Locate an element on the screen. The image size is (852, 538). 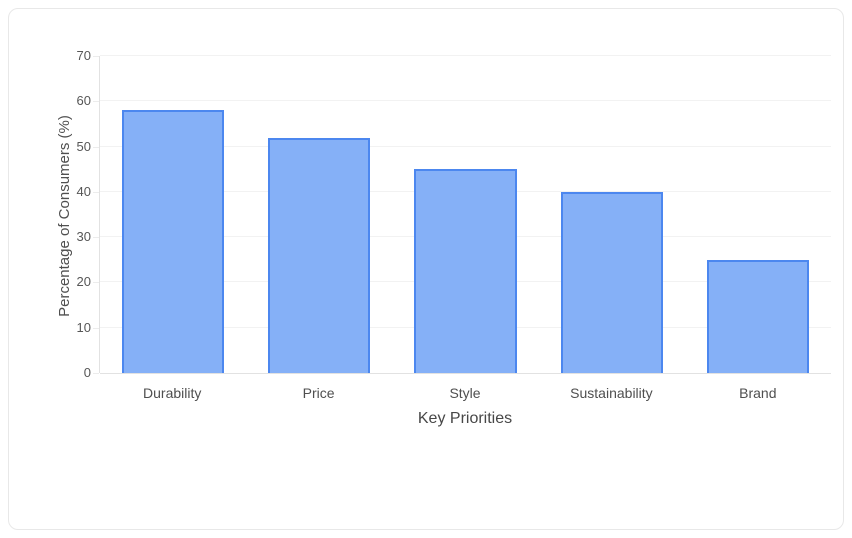
y-tick-label: 10 is located at coordinates (83, 327).